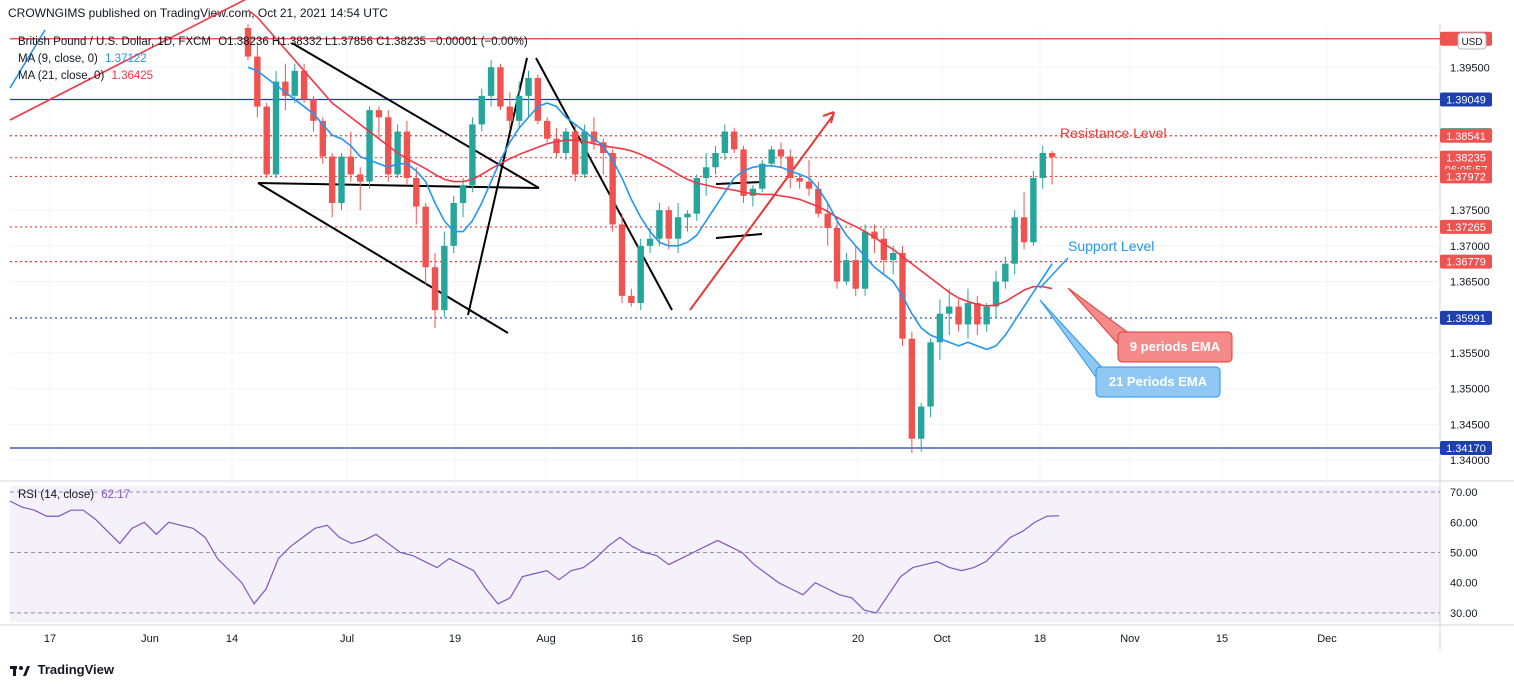  Describe the element at coordinates (1466, 101) in the screenshot. I see `price-tag-label: 1.39049` at that location.